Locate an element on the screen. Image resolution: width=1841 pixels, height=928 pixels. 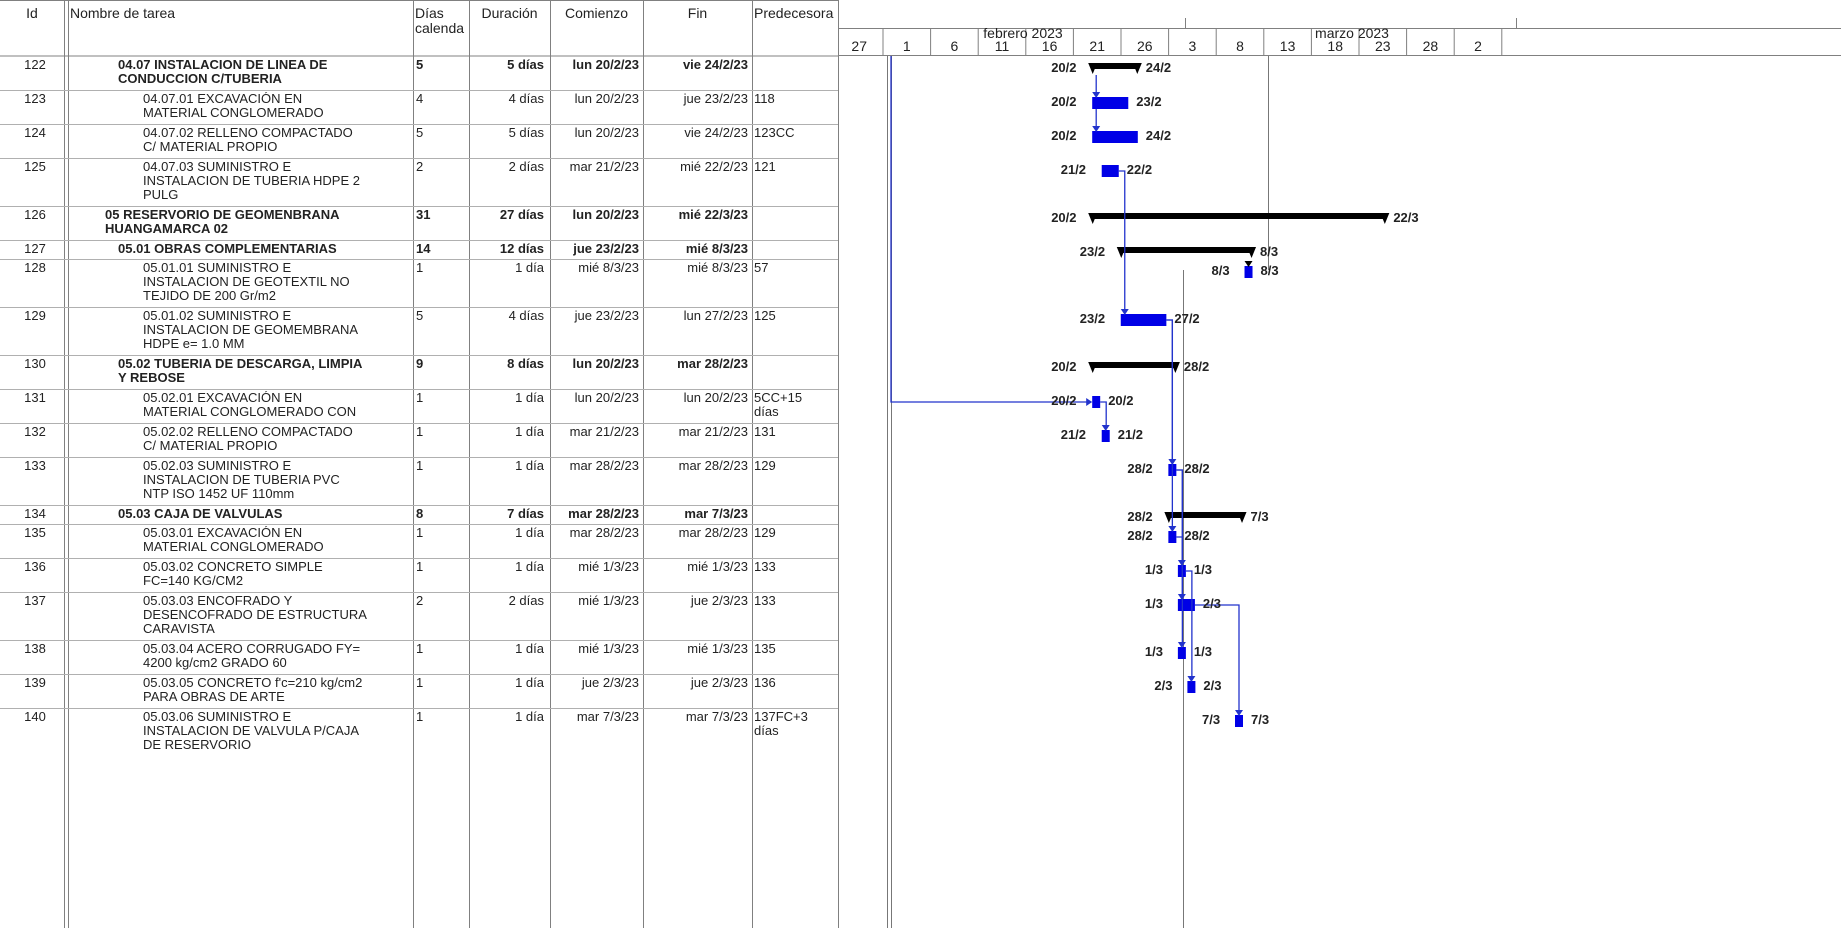
column-header-name: Nombre de tarea is located at coordinates (123, 13).